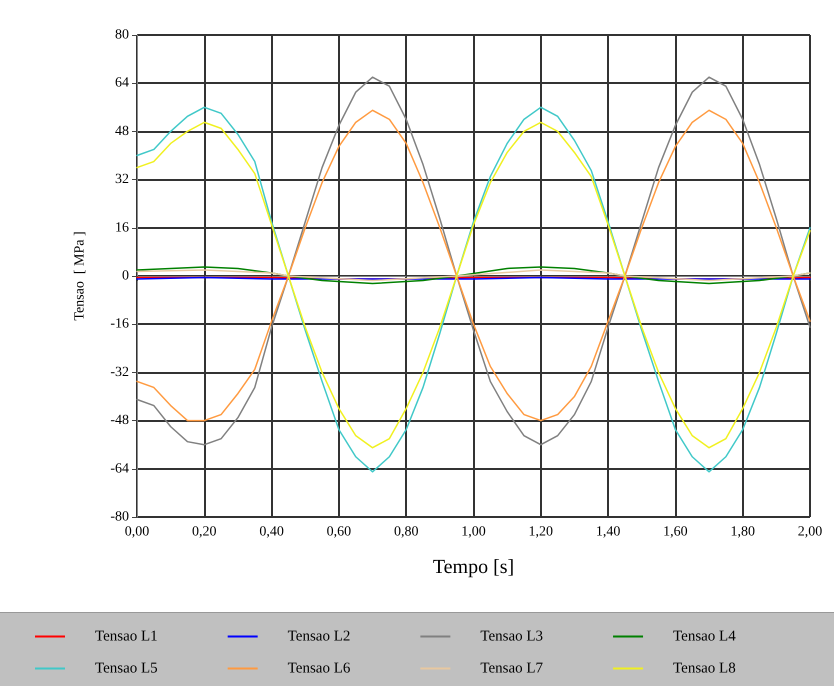 The height and width of the screenshot is (686, 834). I want to click on y-tick-label: -48, so click(119, 420).